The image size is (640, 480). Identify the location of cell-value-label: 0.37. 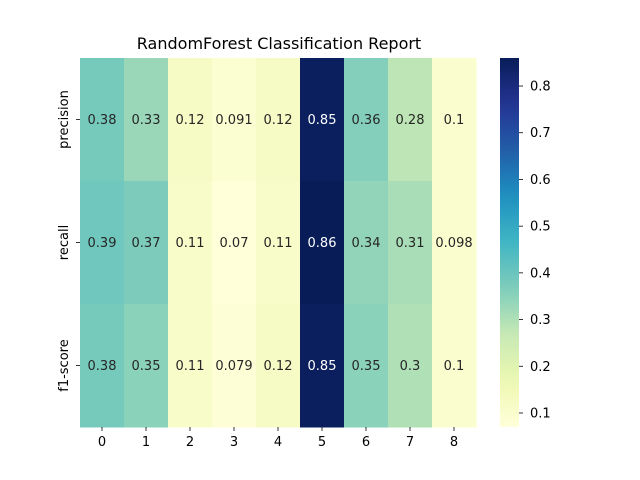
(146, 243).